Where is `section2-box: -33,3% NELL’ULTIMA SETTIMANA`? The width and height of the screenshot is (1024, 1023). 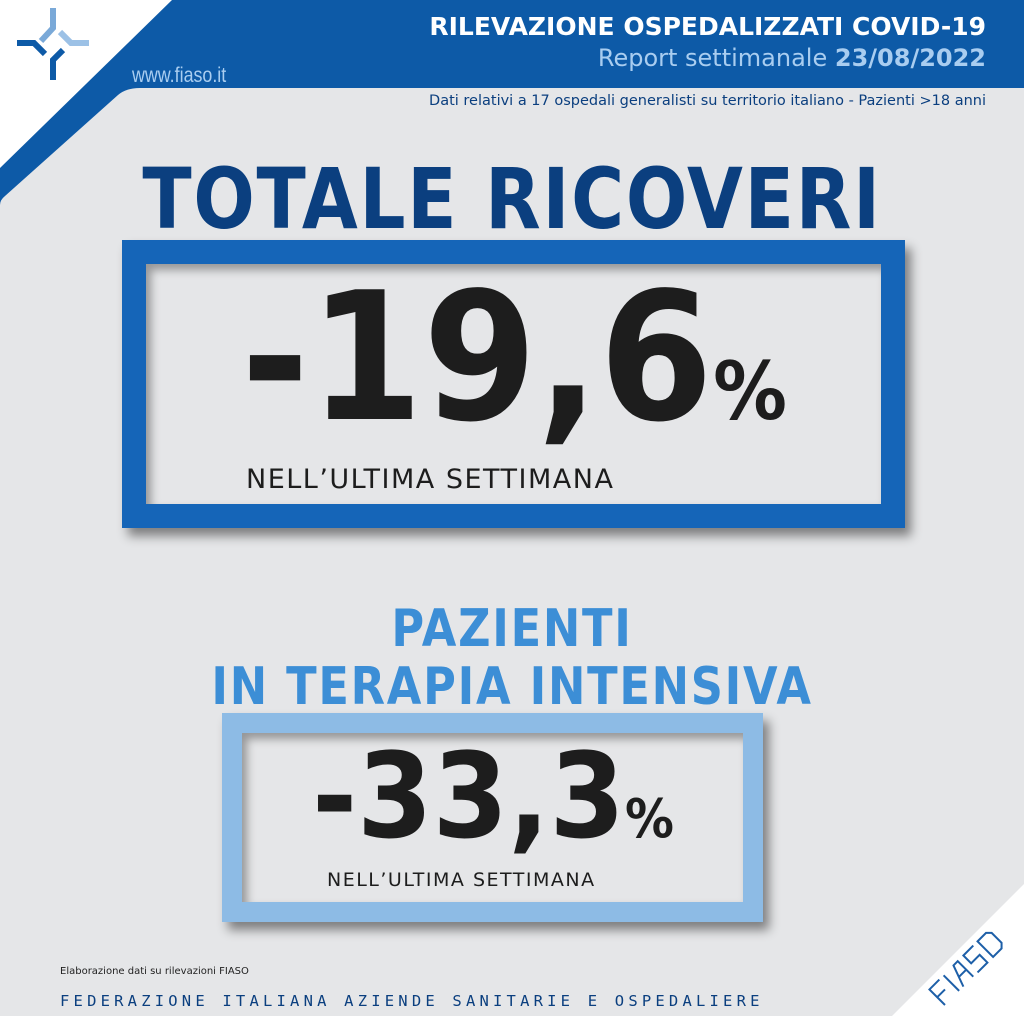 section2-box: -33,3% NELL’ULTIMA SETTIMANA is located at coordinates (492, 817).